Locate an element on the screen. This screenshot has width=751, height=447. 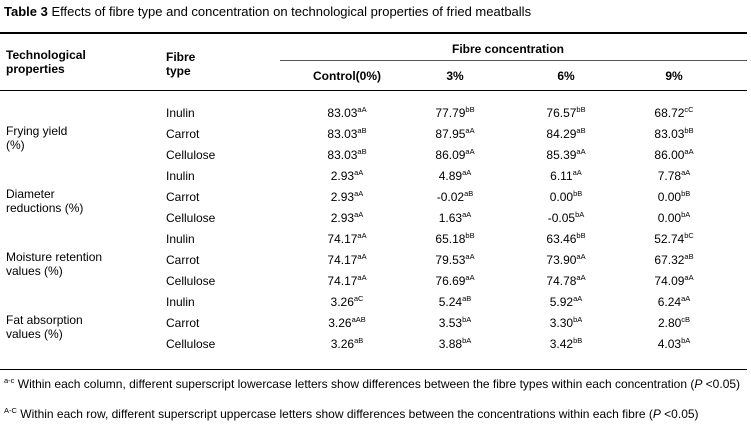
value-cell: 76.57bB is located at coordinates (566, 112).